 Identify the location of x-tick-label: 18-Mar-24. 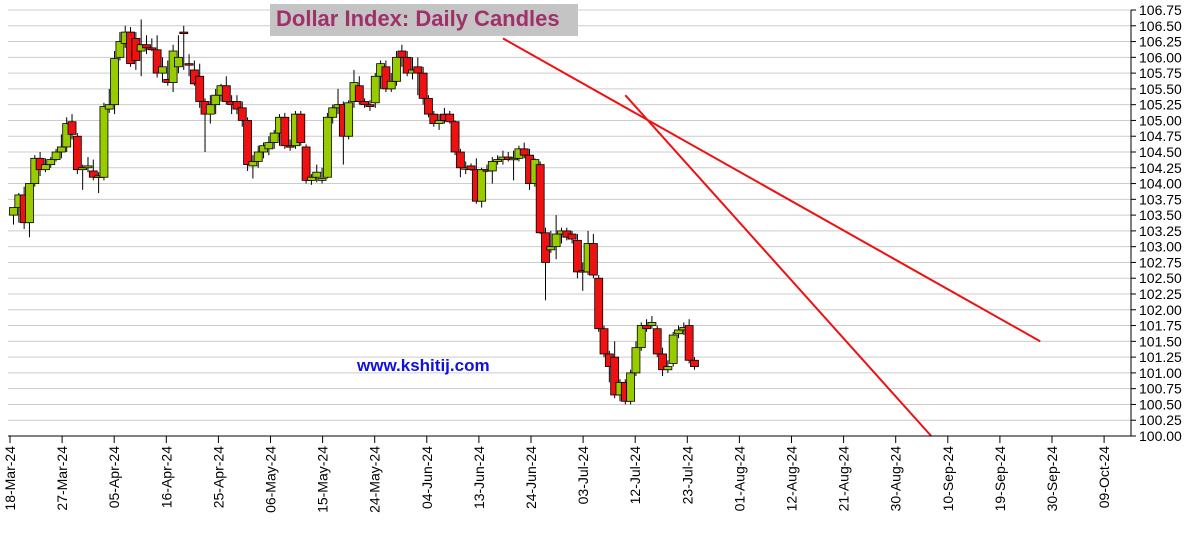
(10, 478).